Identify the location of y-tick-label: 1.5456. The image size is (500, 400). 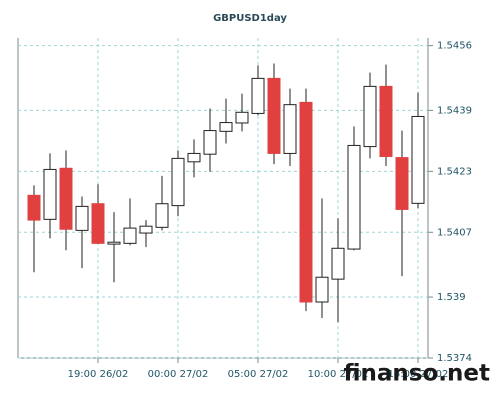
(454, 46).